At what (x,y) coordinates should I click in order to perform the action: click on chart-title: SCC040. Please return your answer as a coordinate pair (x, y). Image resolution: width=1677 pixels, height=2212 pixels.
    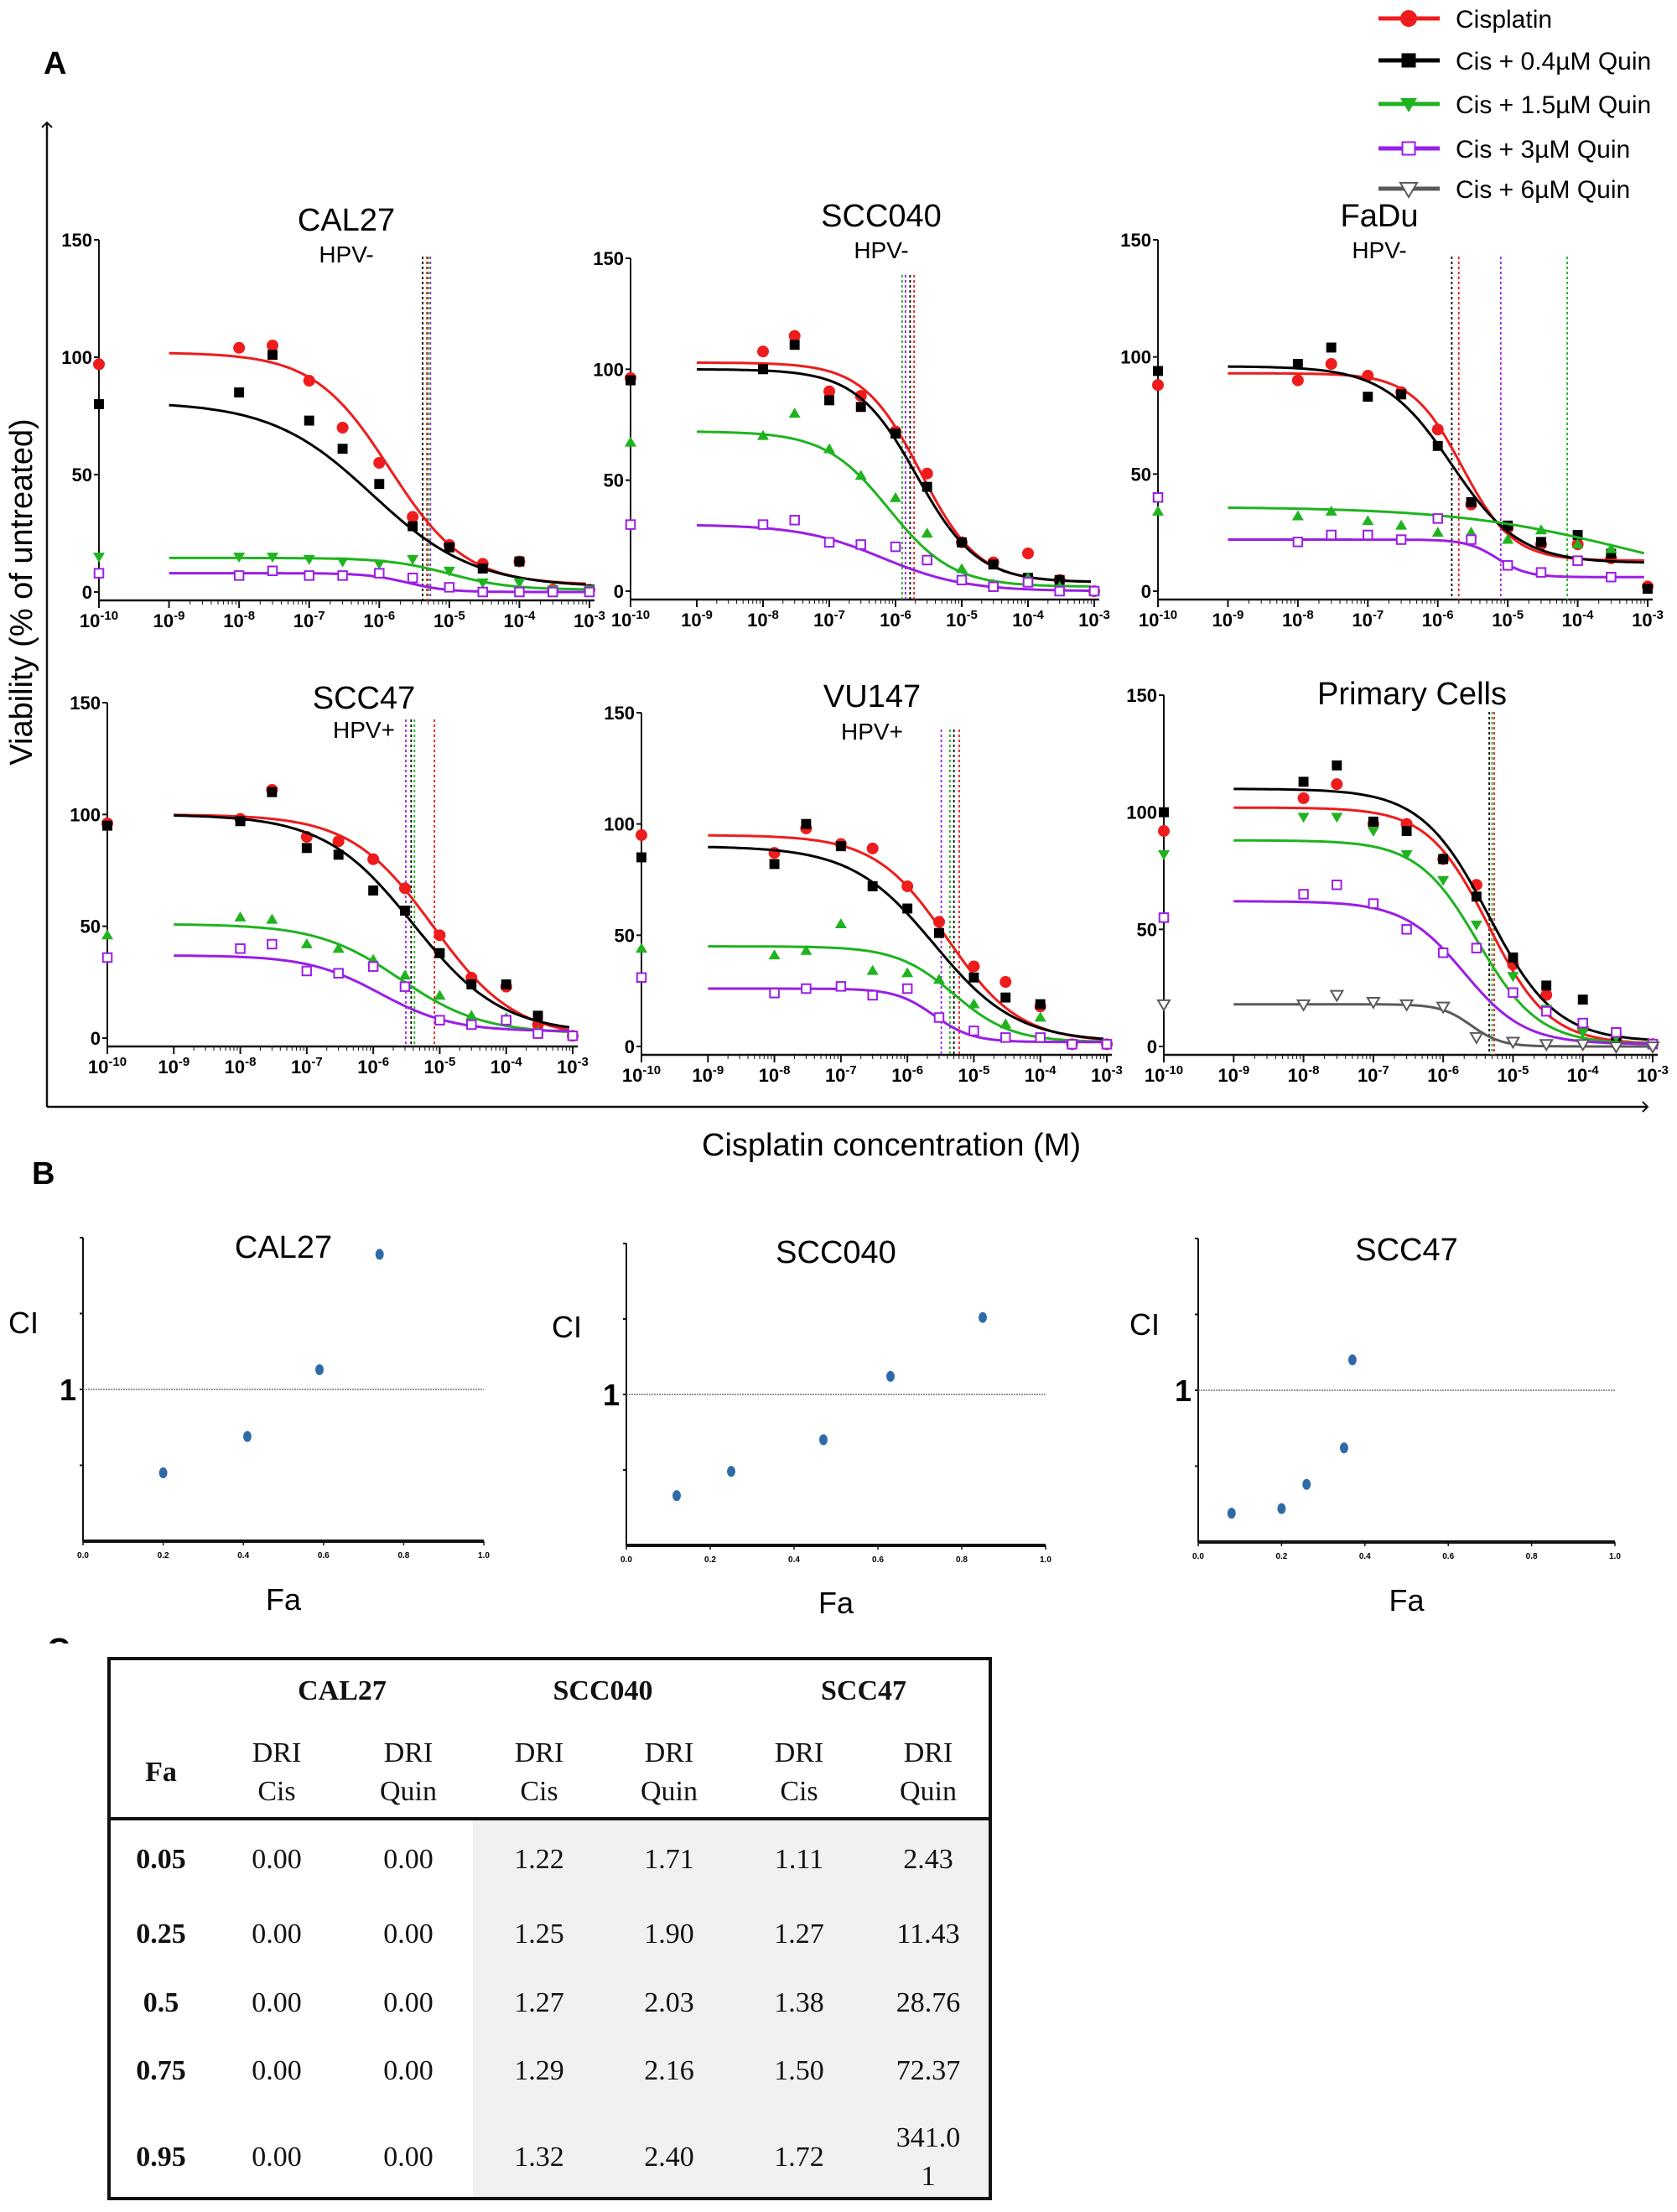
    Looking at the image, I should click on (836, 1252).